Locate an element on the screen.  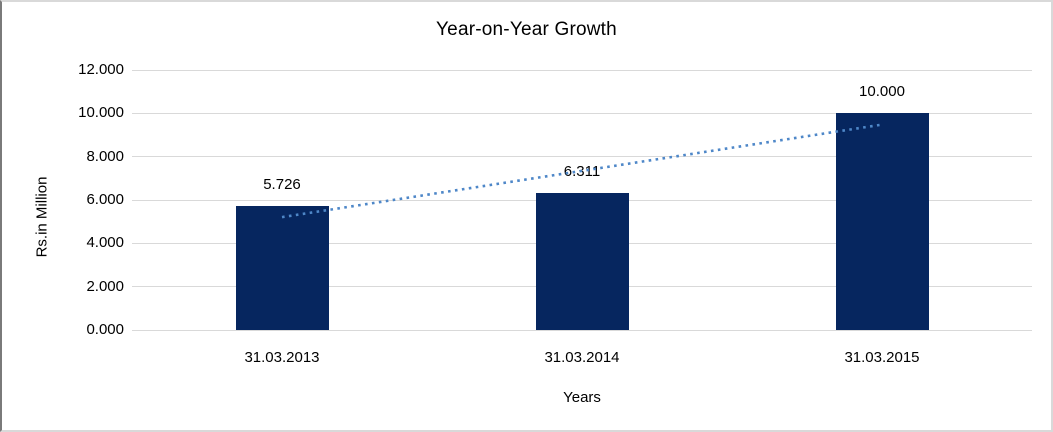
y-tick-label: 12.000 is located at coordinates (101, 69).